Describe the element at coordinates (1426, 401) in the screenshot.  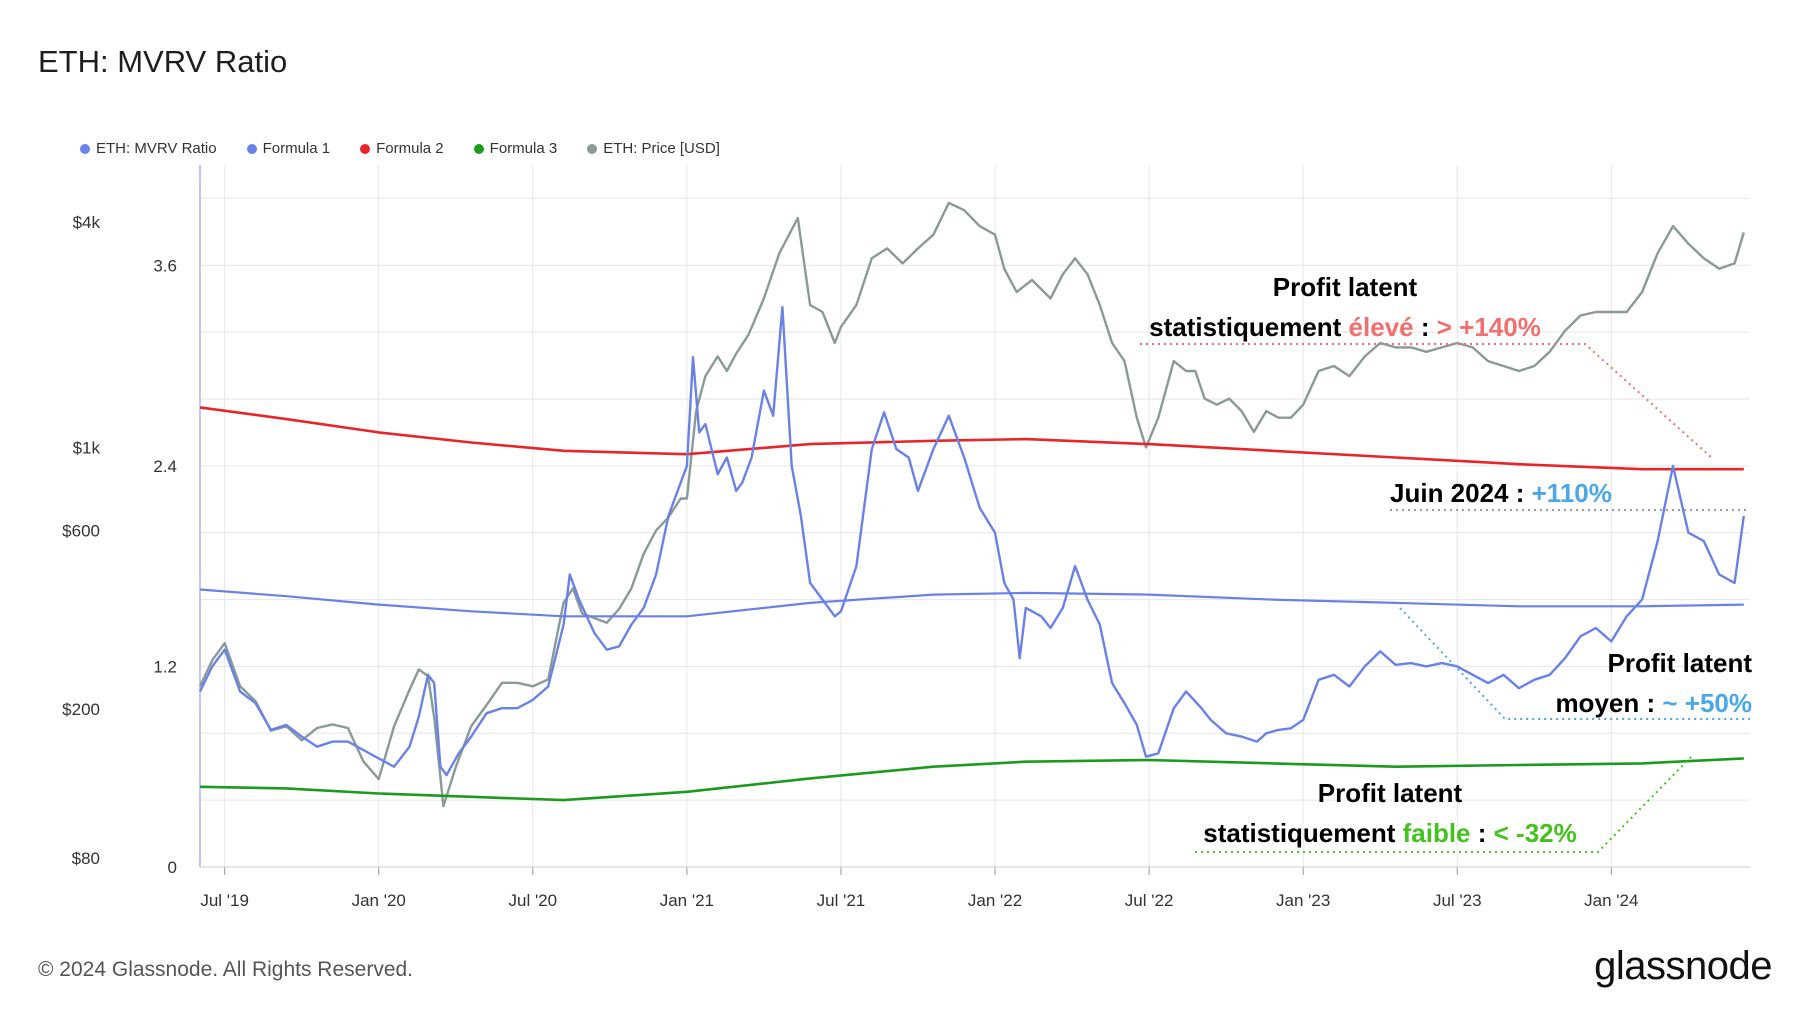
I see `guide-high` at that location.